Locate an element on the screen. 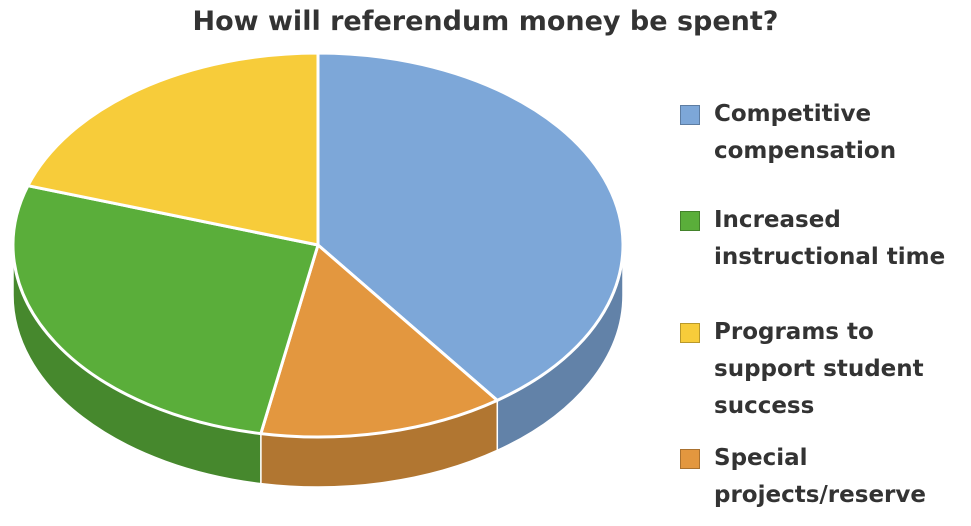 This screenshot has height=526, width=971. chart-title: How will referendum money be spent? is located at coordinates (485, 21).